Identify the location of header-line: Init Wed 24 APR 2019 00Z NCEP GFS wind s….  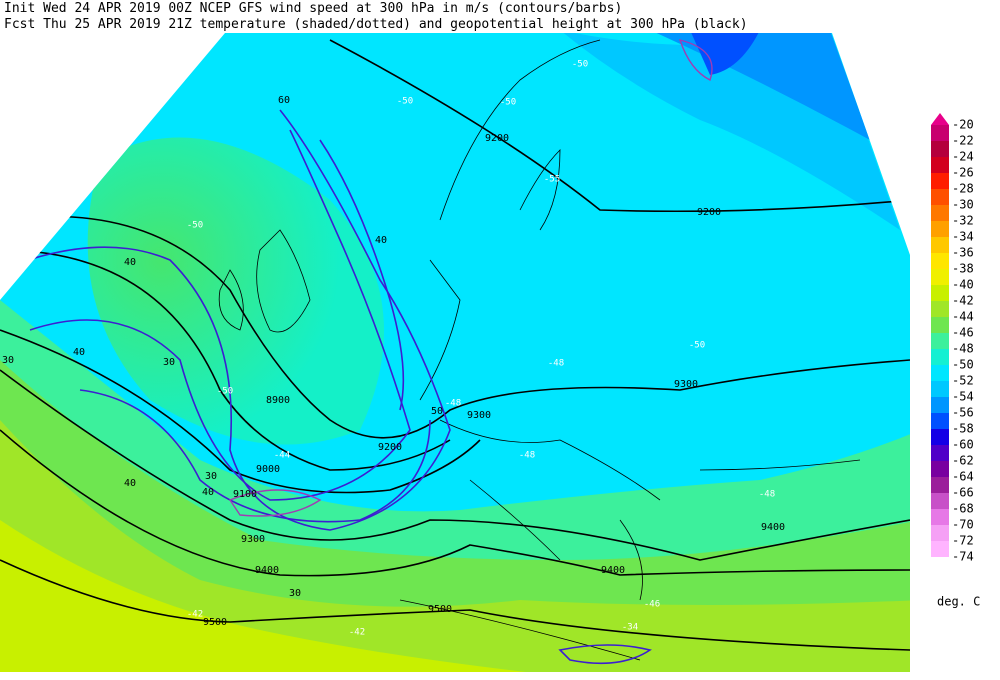
(313, 8).